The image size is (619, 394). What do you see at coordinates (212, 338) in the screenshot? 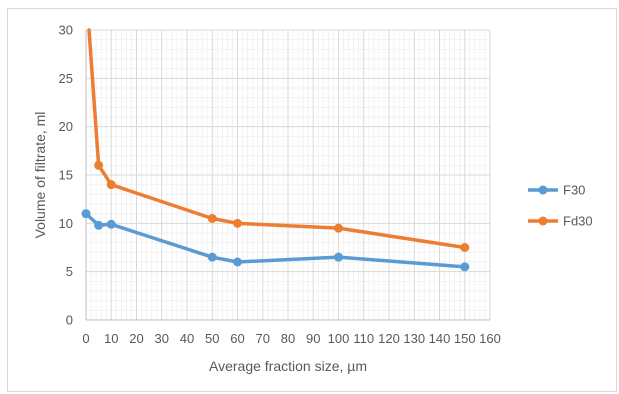
I see `x-tick-label: 50` at bounding box center [212, 338].